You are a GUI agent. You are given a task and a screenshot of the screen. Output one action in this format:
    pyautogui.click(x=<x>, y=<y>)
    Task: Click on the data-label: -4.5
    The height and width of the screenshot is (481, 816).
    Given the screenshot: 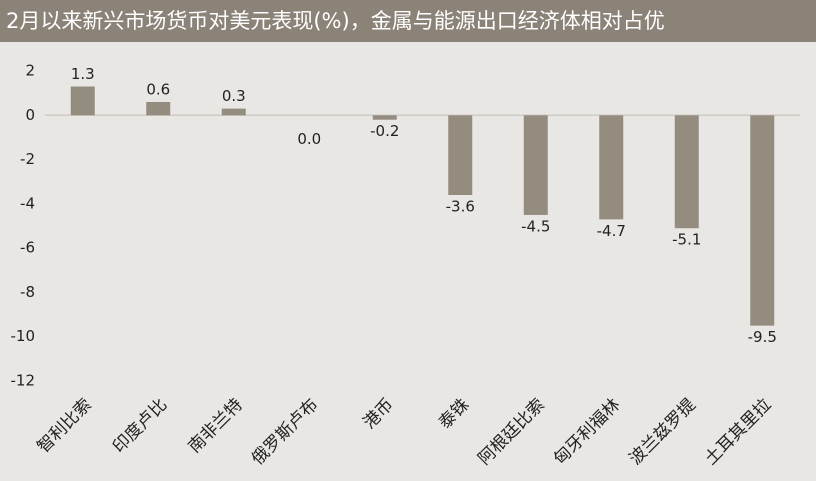 What is the action you would take?
    pyautogui.click(x=535, y=226)
    